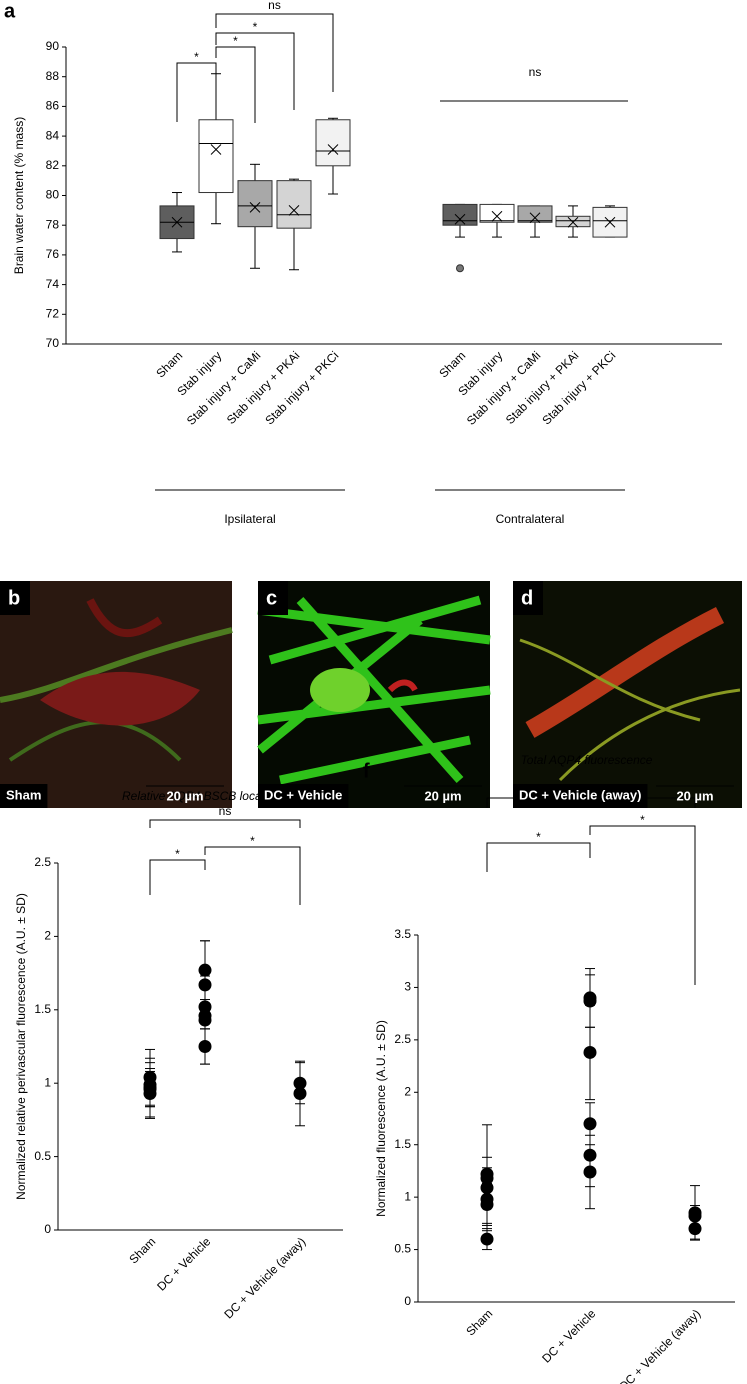 Image resolution: width=747 pixels, height=1384 pixels. I want to click on image-label: DC + Vehicle, so click(303, 794).